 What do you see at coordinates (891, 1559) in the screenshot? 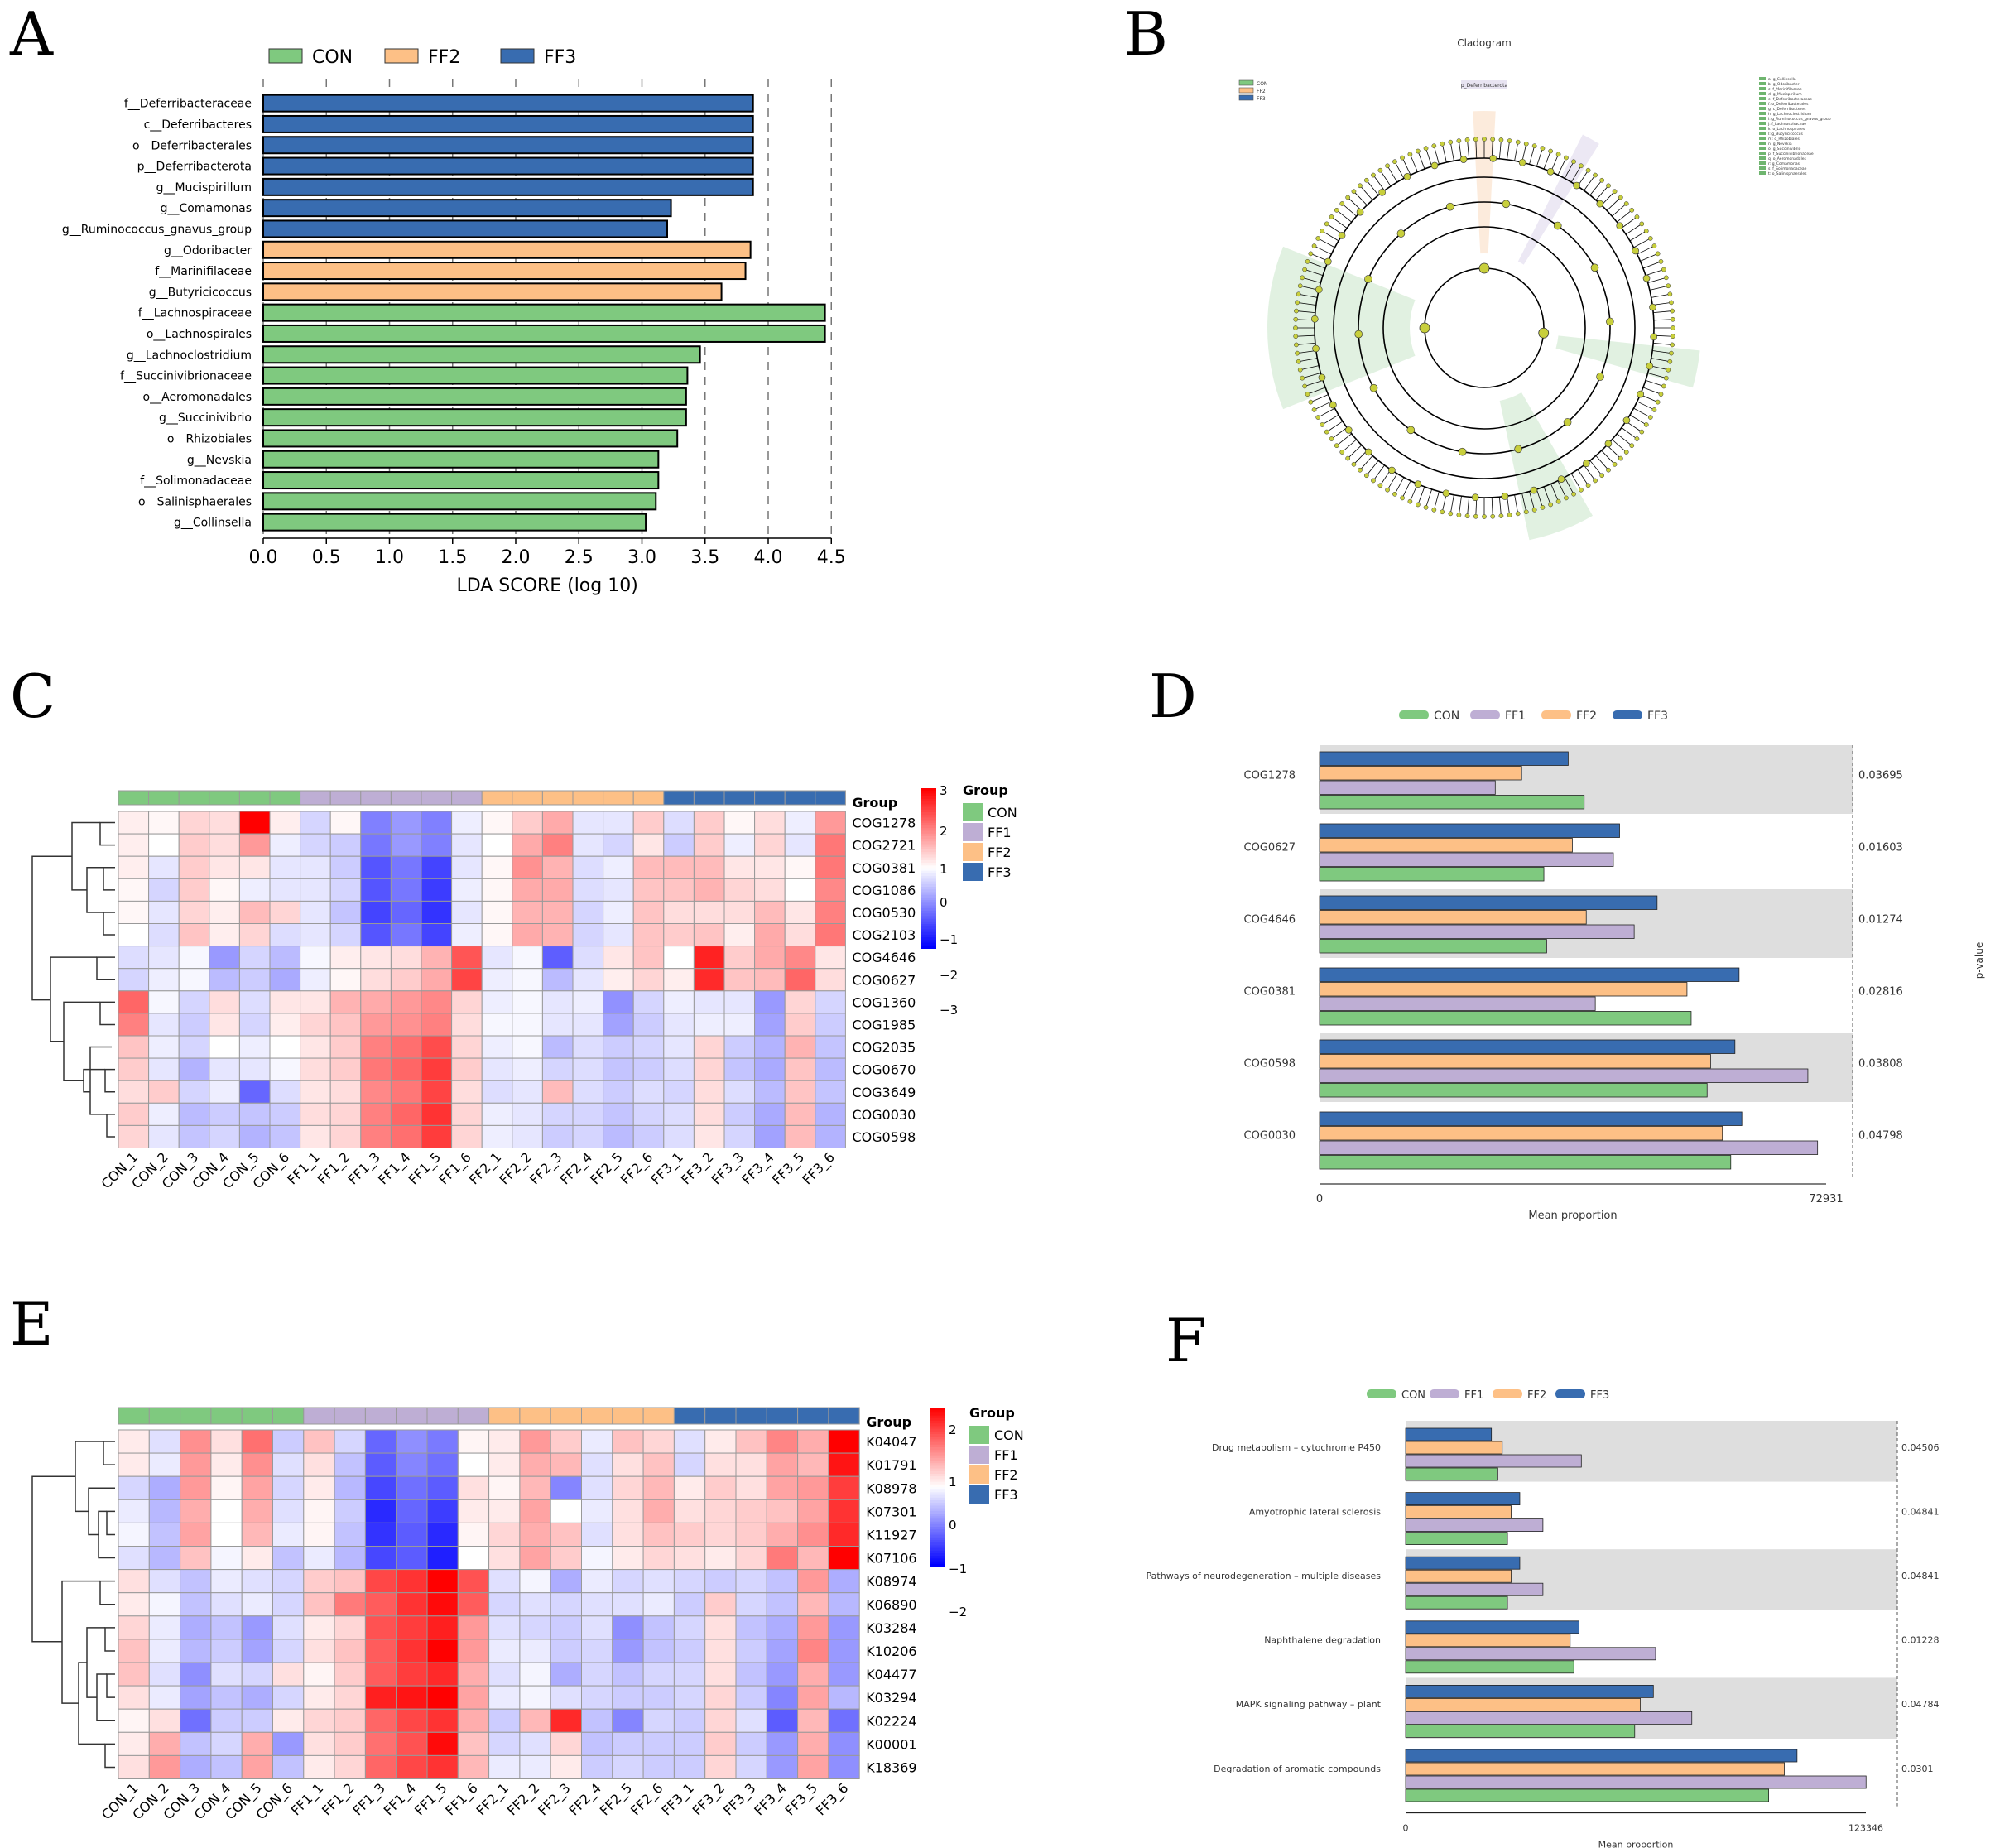
I see `row-label-k07106: K07106` at bounding box center [891, 1559].